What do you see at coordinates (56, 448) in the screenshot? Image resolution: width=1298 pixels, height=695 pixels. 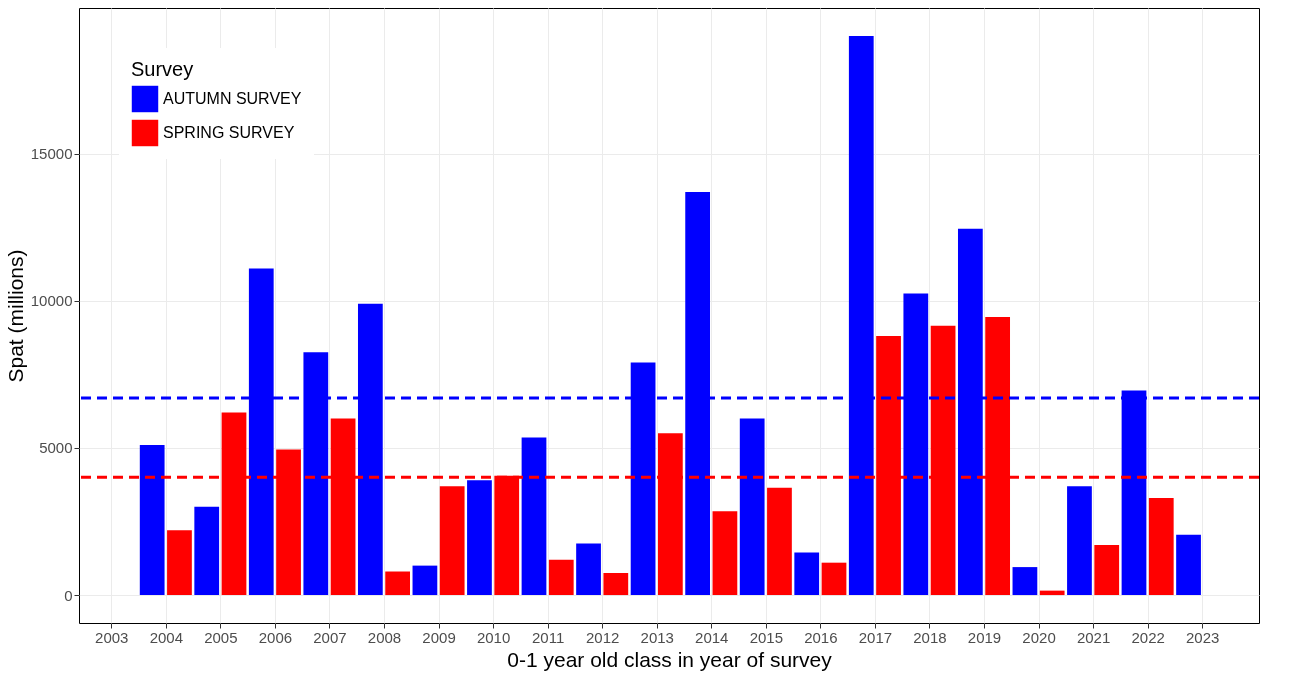 I see `y-tick-label: 5000` at bounding box center [56, 448].